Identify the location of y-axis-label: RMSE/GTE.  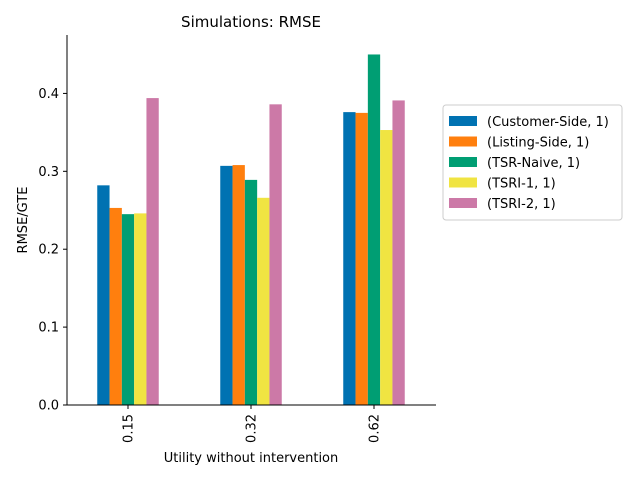
(23, 220).